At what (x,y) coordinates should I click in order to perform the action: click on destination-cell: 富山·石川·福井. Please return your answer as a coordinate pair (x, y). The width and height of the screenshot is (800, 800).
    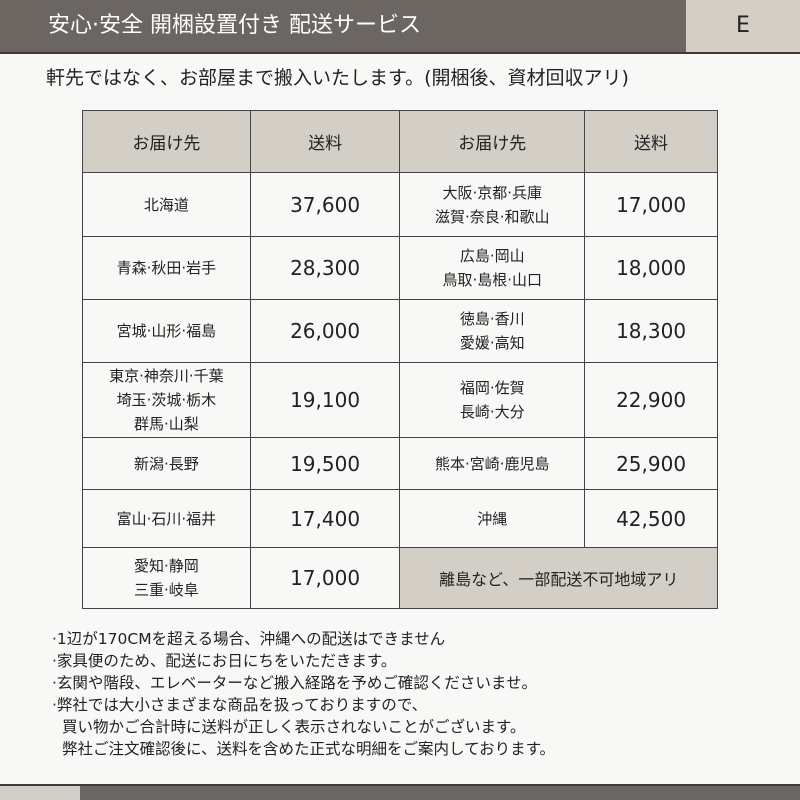
    Looking at the image, I should click on (166, 518).